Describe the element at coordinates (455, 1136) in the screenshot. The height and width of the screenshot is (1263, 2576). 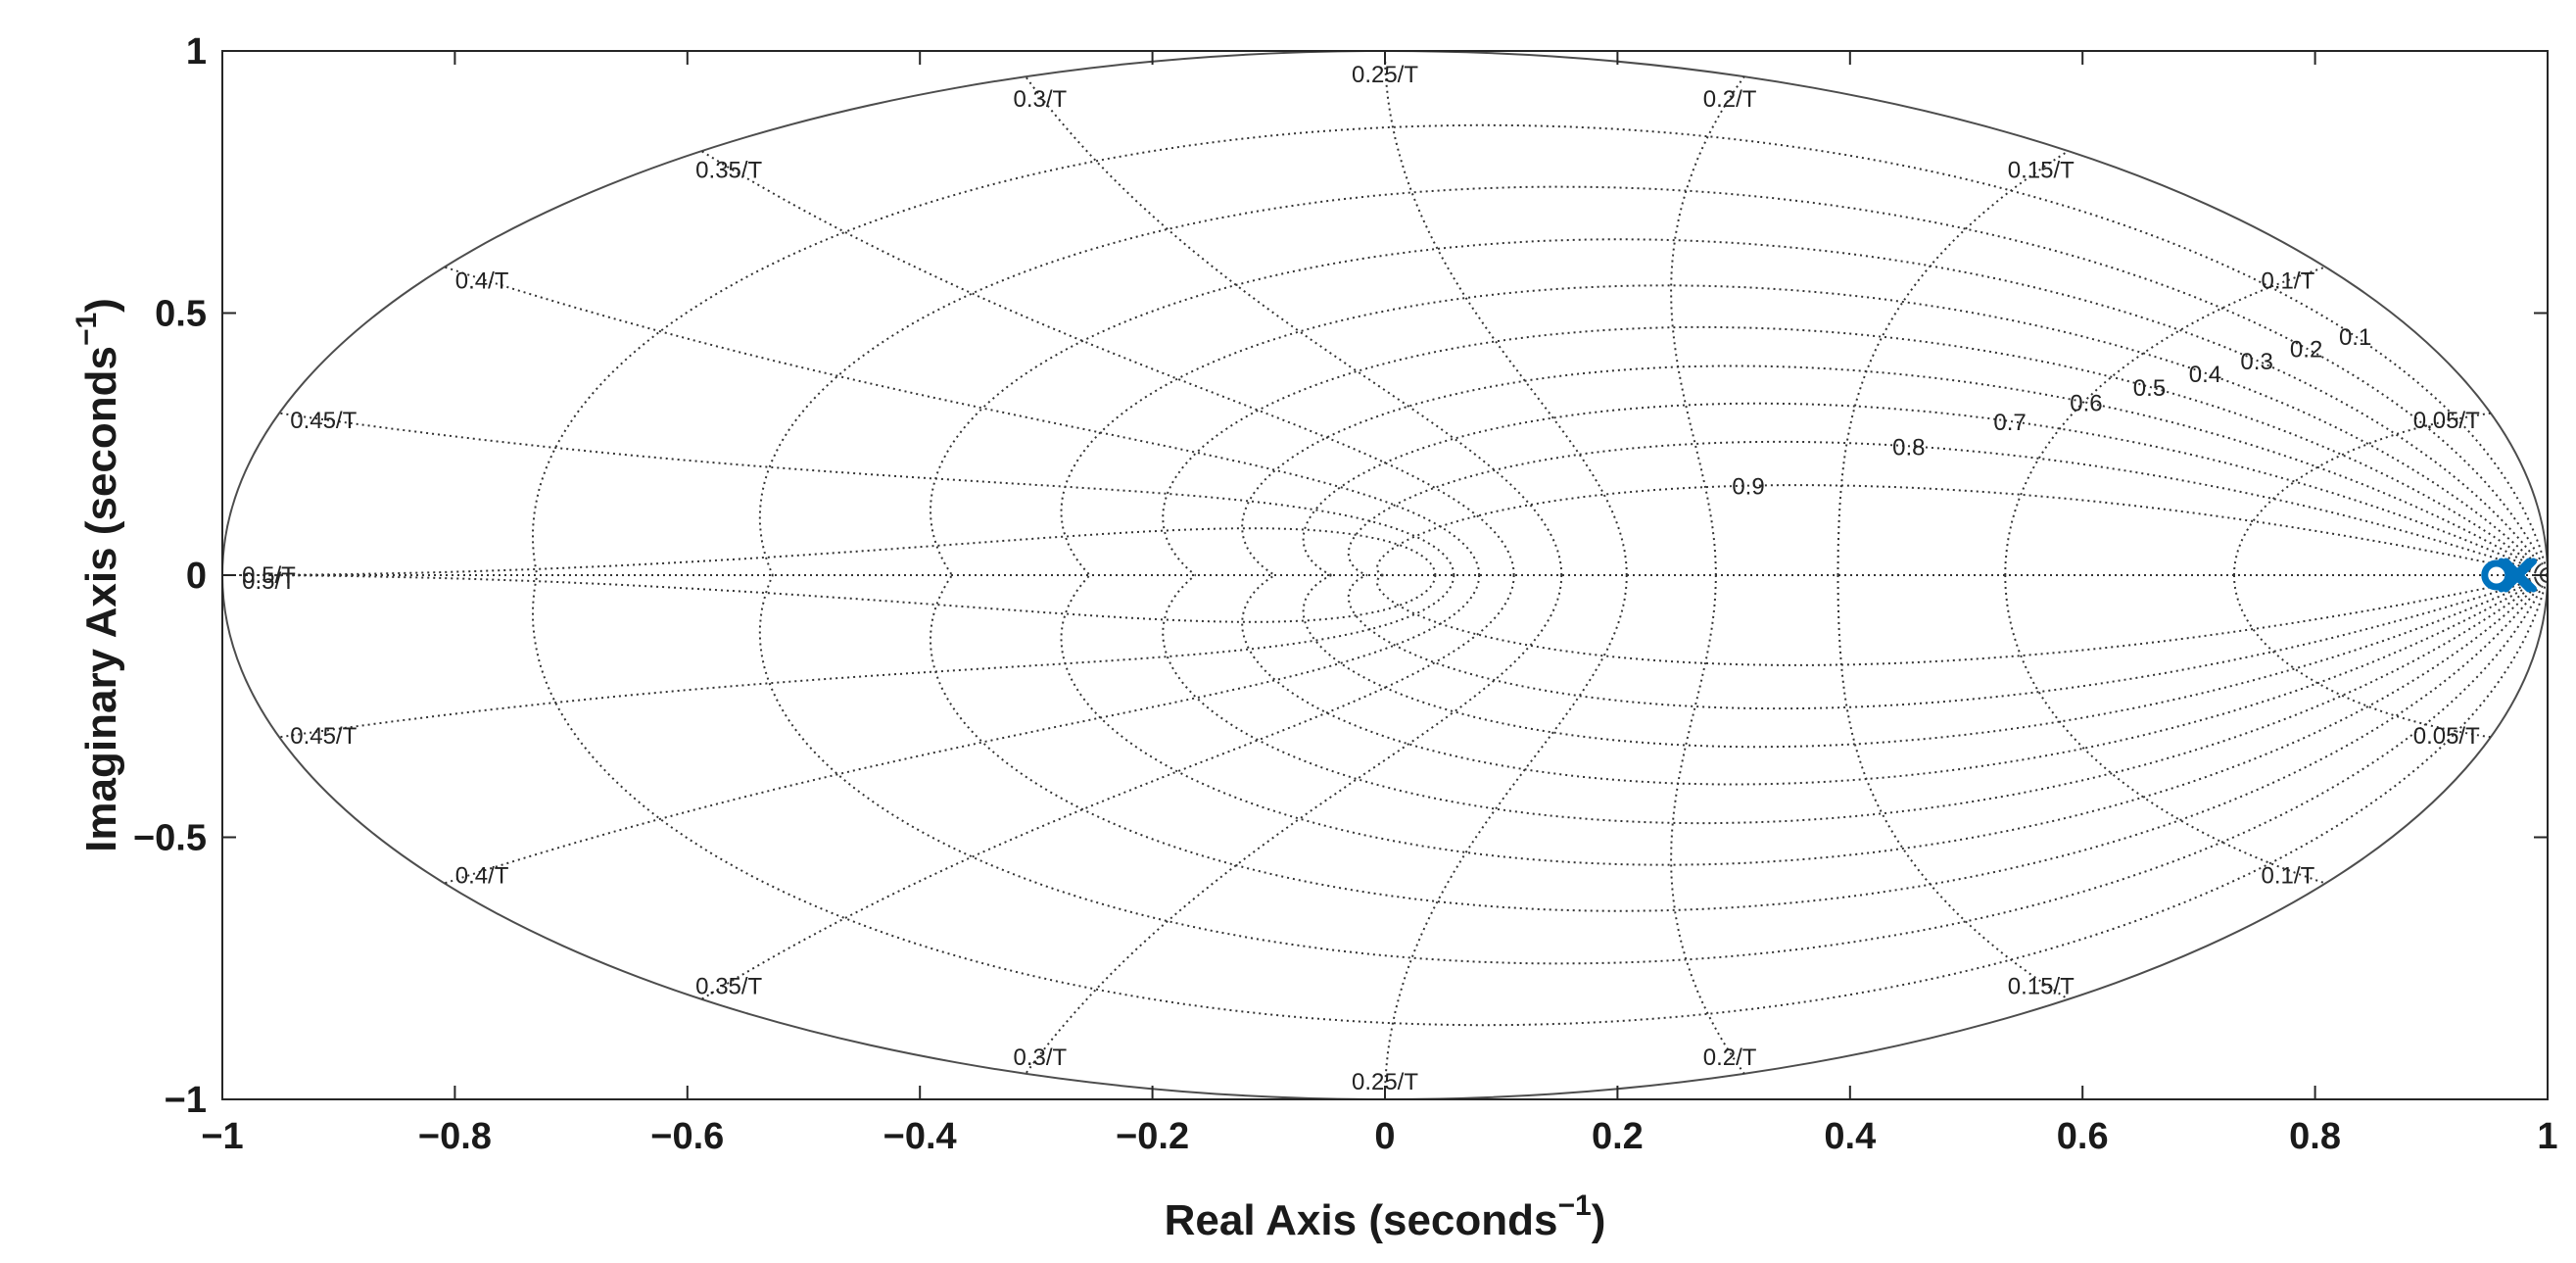
I see `x-tick-label: −0.8` at that location.